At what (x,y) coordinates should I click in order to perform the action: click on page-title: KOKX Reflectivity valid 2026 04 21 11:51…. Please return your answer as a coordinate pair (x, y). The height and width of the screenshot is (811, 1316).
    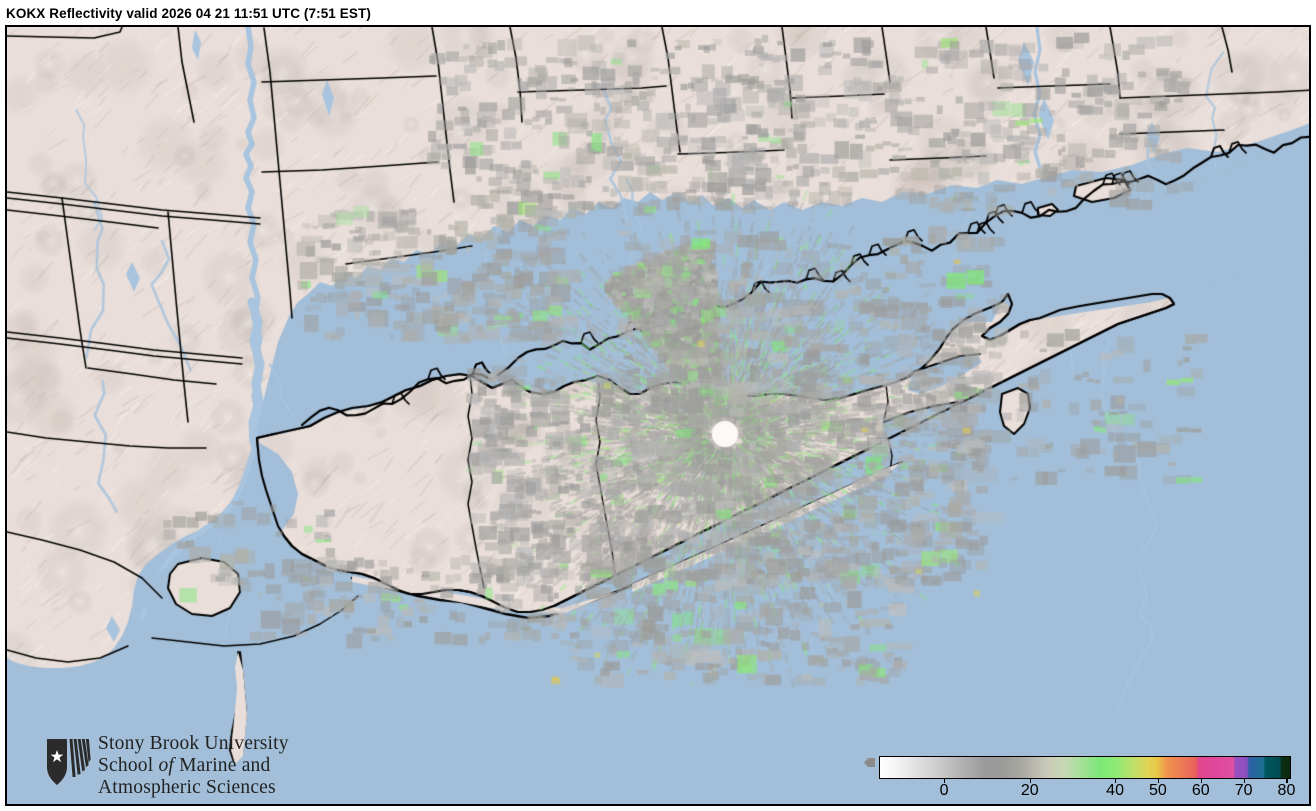
    Looking at the image, I should click on (188, 13).